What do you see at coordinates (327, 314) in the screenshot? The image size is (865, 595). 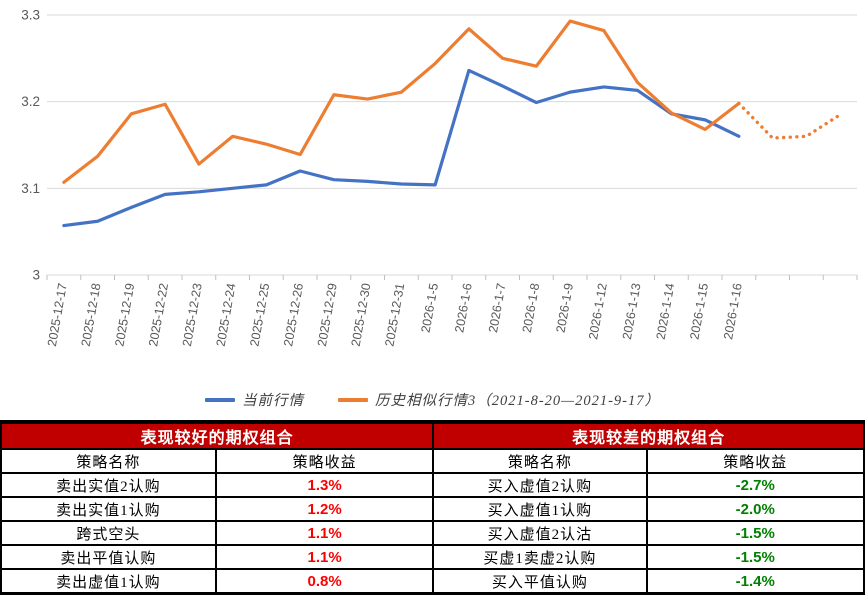 I see `x-axis-label: 2025-12-29` at bounding box center [327, 314].